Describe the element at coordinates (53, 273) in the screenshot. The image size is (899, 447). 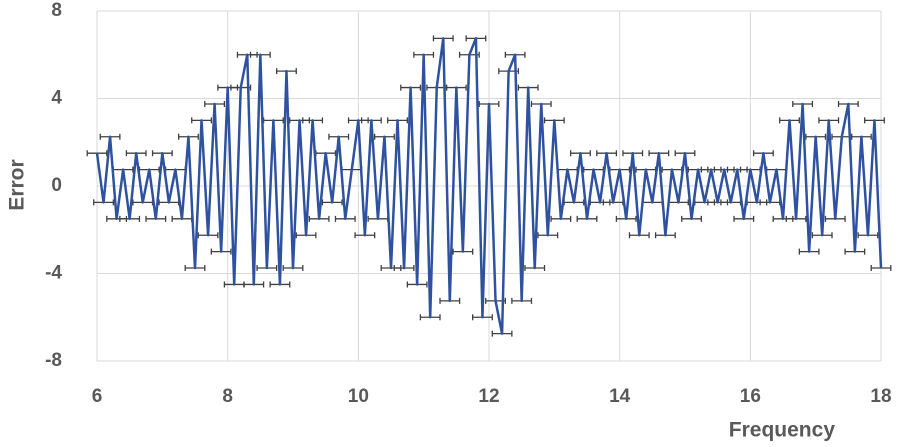
I see `y-tick-label: -4` at that location.